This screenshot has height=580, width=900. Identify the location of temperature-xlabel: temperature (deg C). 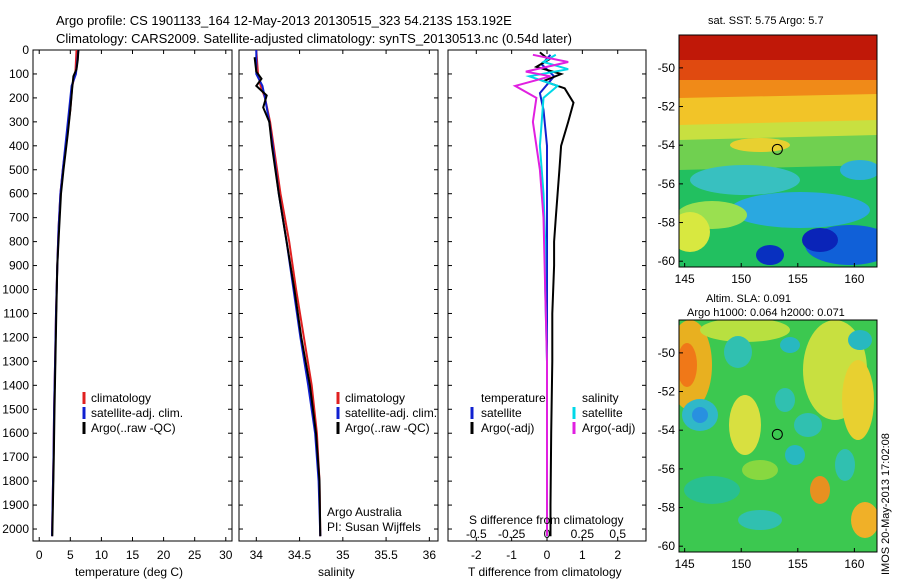
(129, 572).